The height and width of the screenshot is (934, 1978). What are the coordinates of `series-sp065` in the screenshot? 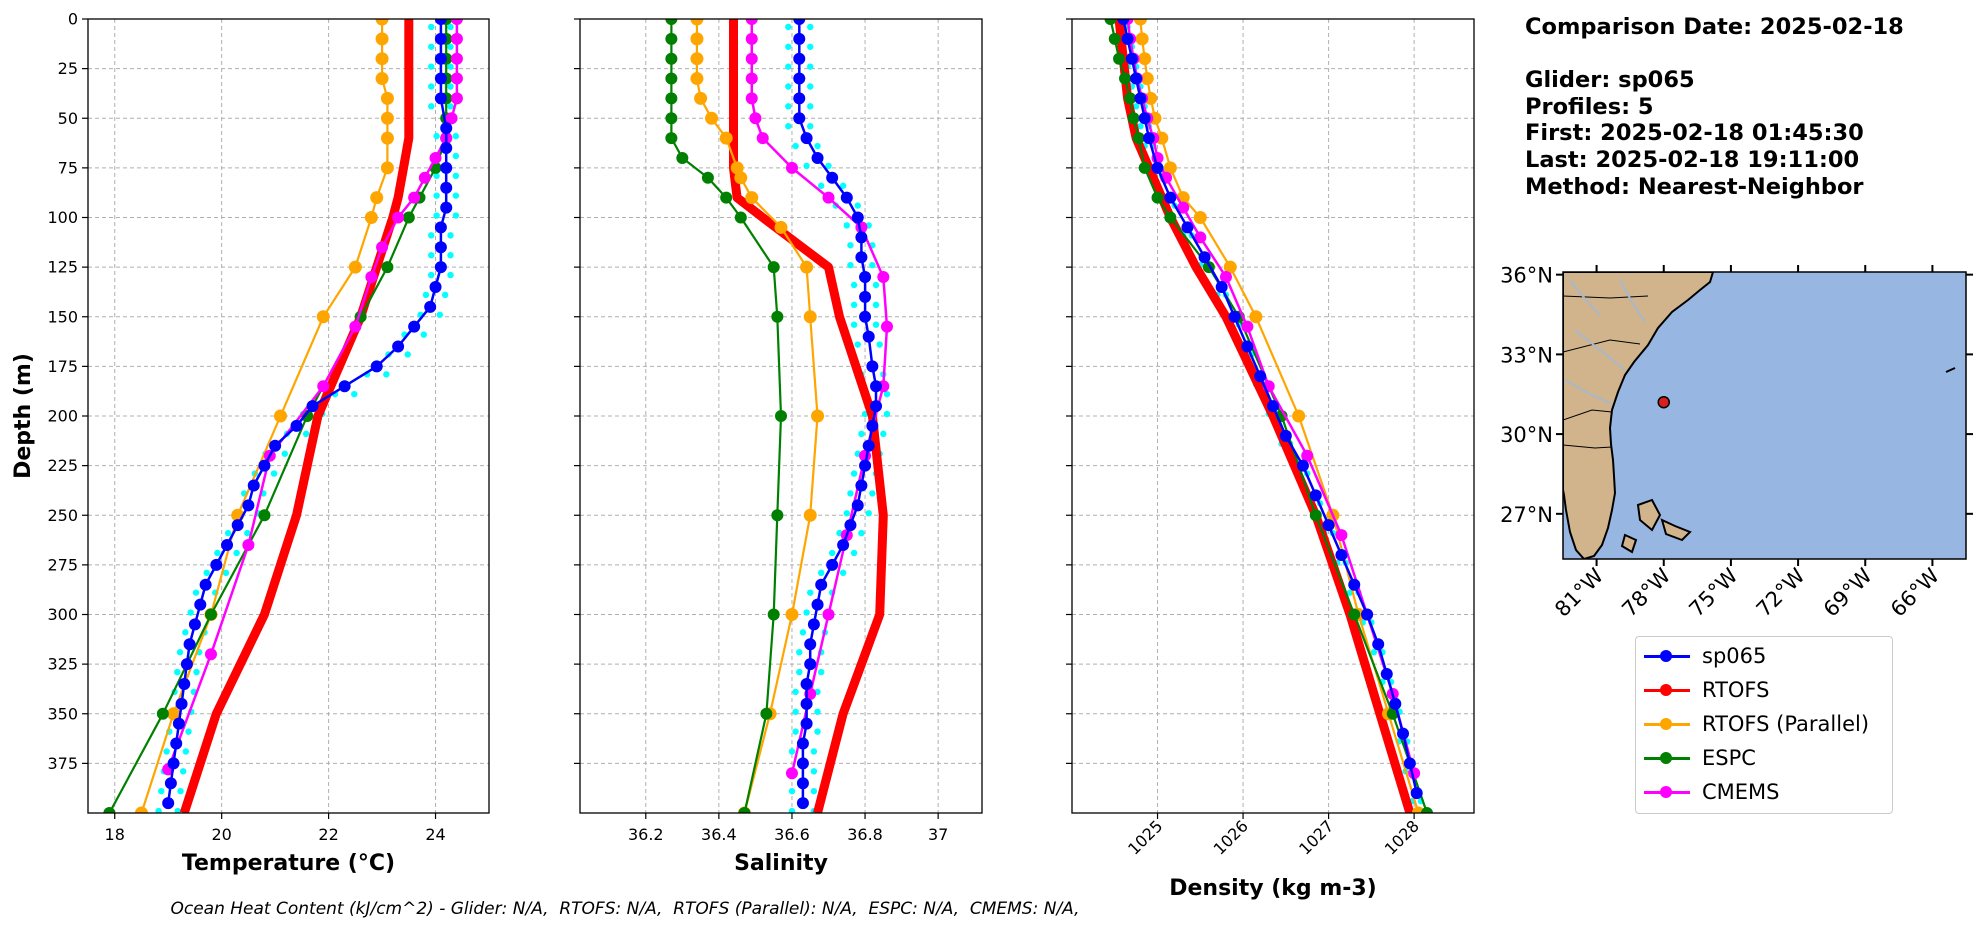 It's located at (838, 414).